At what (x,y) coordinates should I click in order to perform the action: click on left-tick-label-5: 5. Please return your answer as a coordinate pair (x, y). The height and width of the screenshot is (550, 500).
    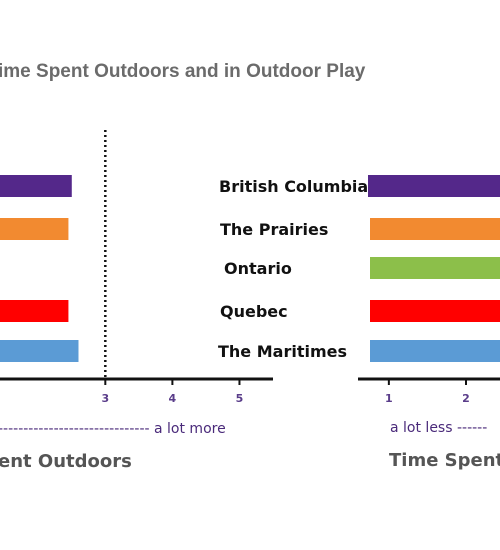
    Looking at the image, I should click on (240, 398).